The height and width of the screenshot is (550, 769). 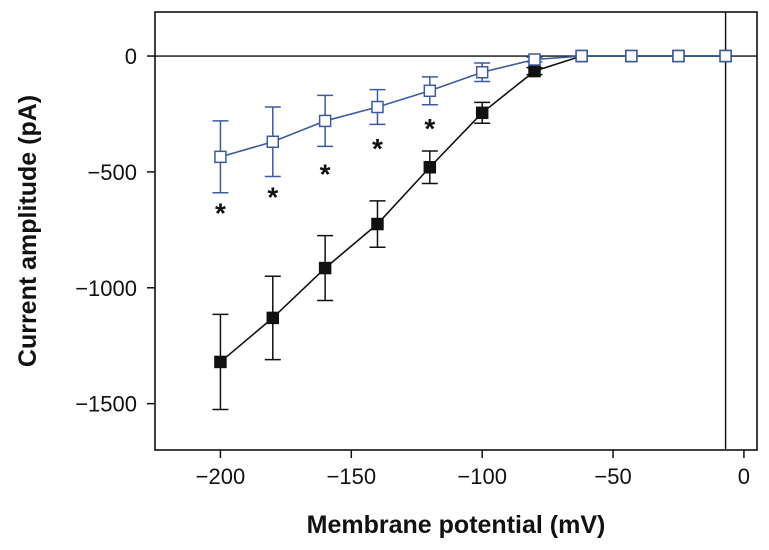 I want to click on x-axis-ticks: −200 −150 −100 −50 0, so click(x=473, y=469).